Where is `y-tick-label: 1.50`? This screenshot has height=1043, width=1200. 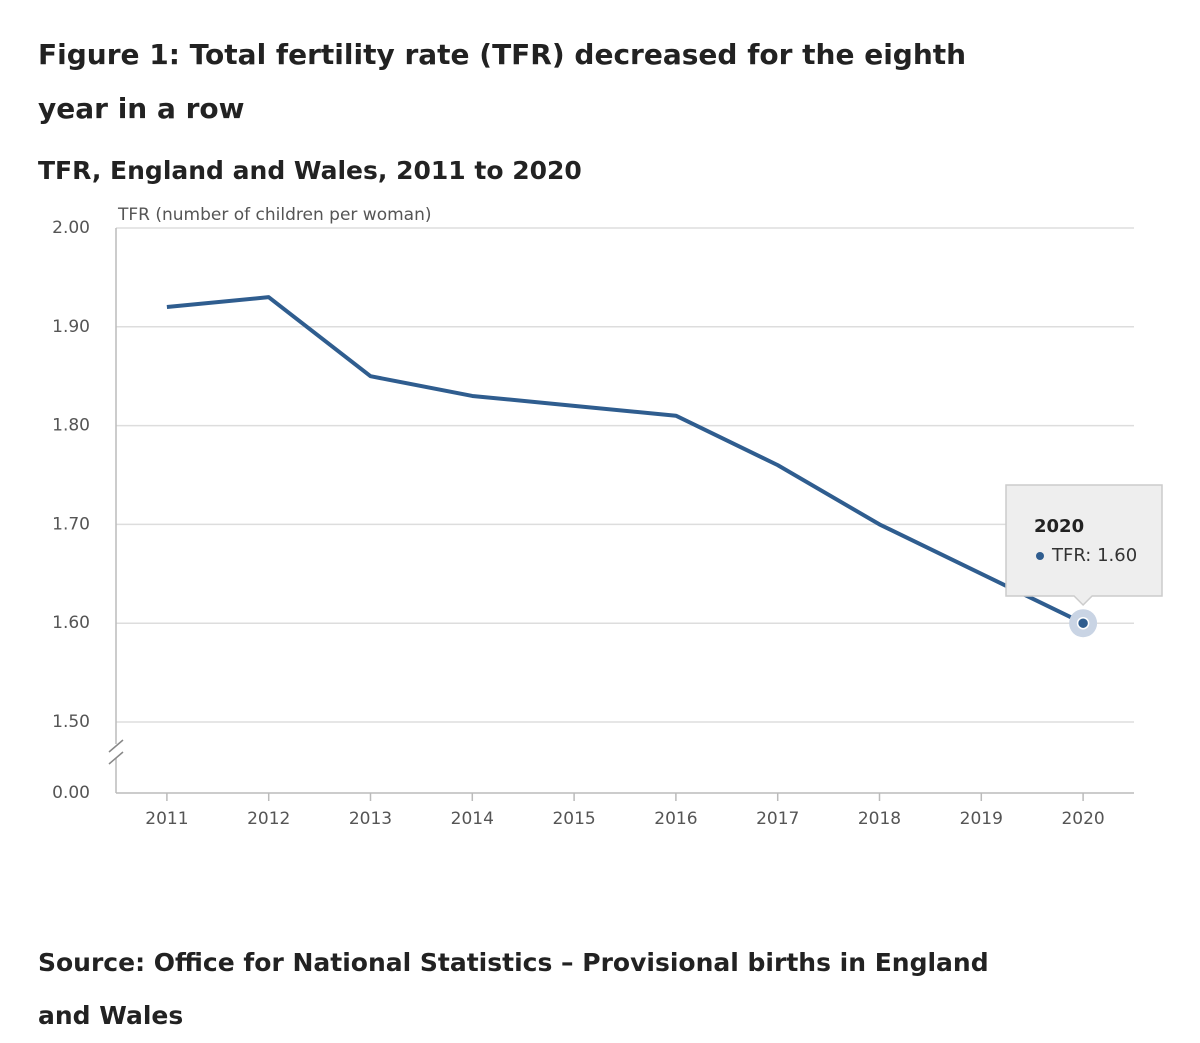
y-tick-label: 1.50 is located at coordinates (71, 722).